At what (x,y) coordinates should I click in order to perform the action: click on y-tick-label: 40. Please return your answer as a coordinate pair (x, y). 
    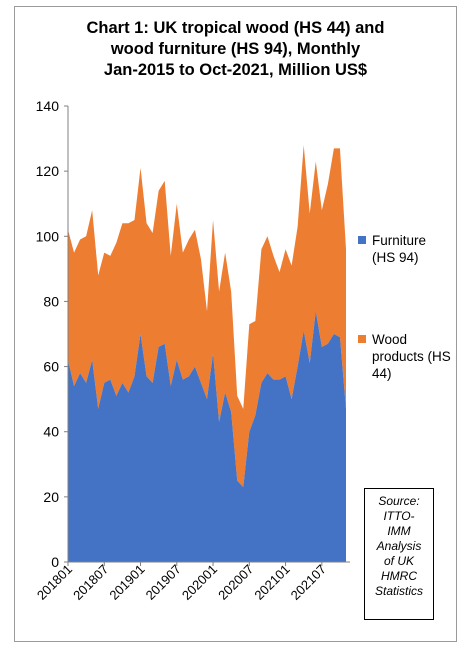
    Looking at the image, I should click on (51, 432).